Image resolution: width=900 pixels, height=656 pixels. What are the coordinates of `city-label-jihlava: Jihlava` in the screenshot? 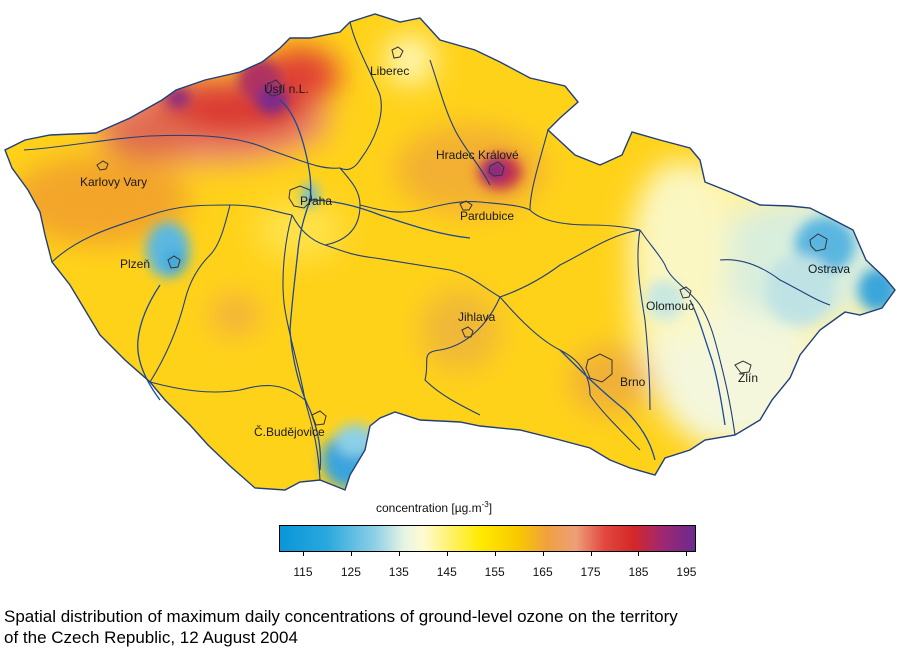 It's located at (477, 317).